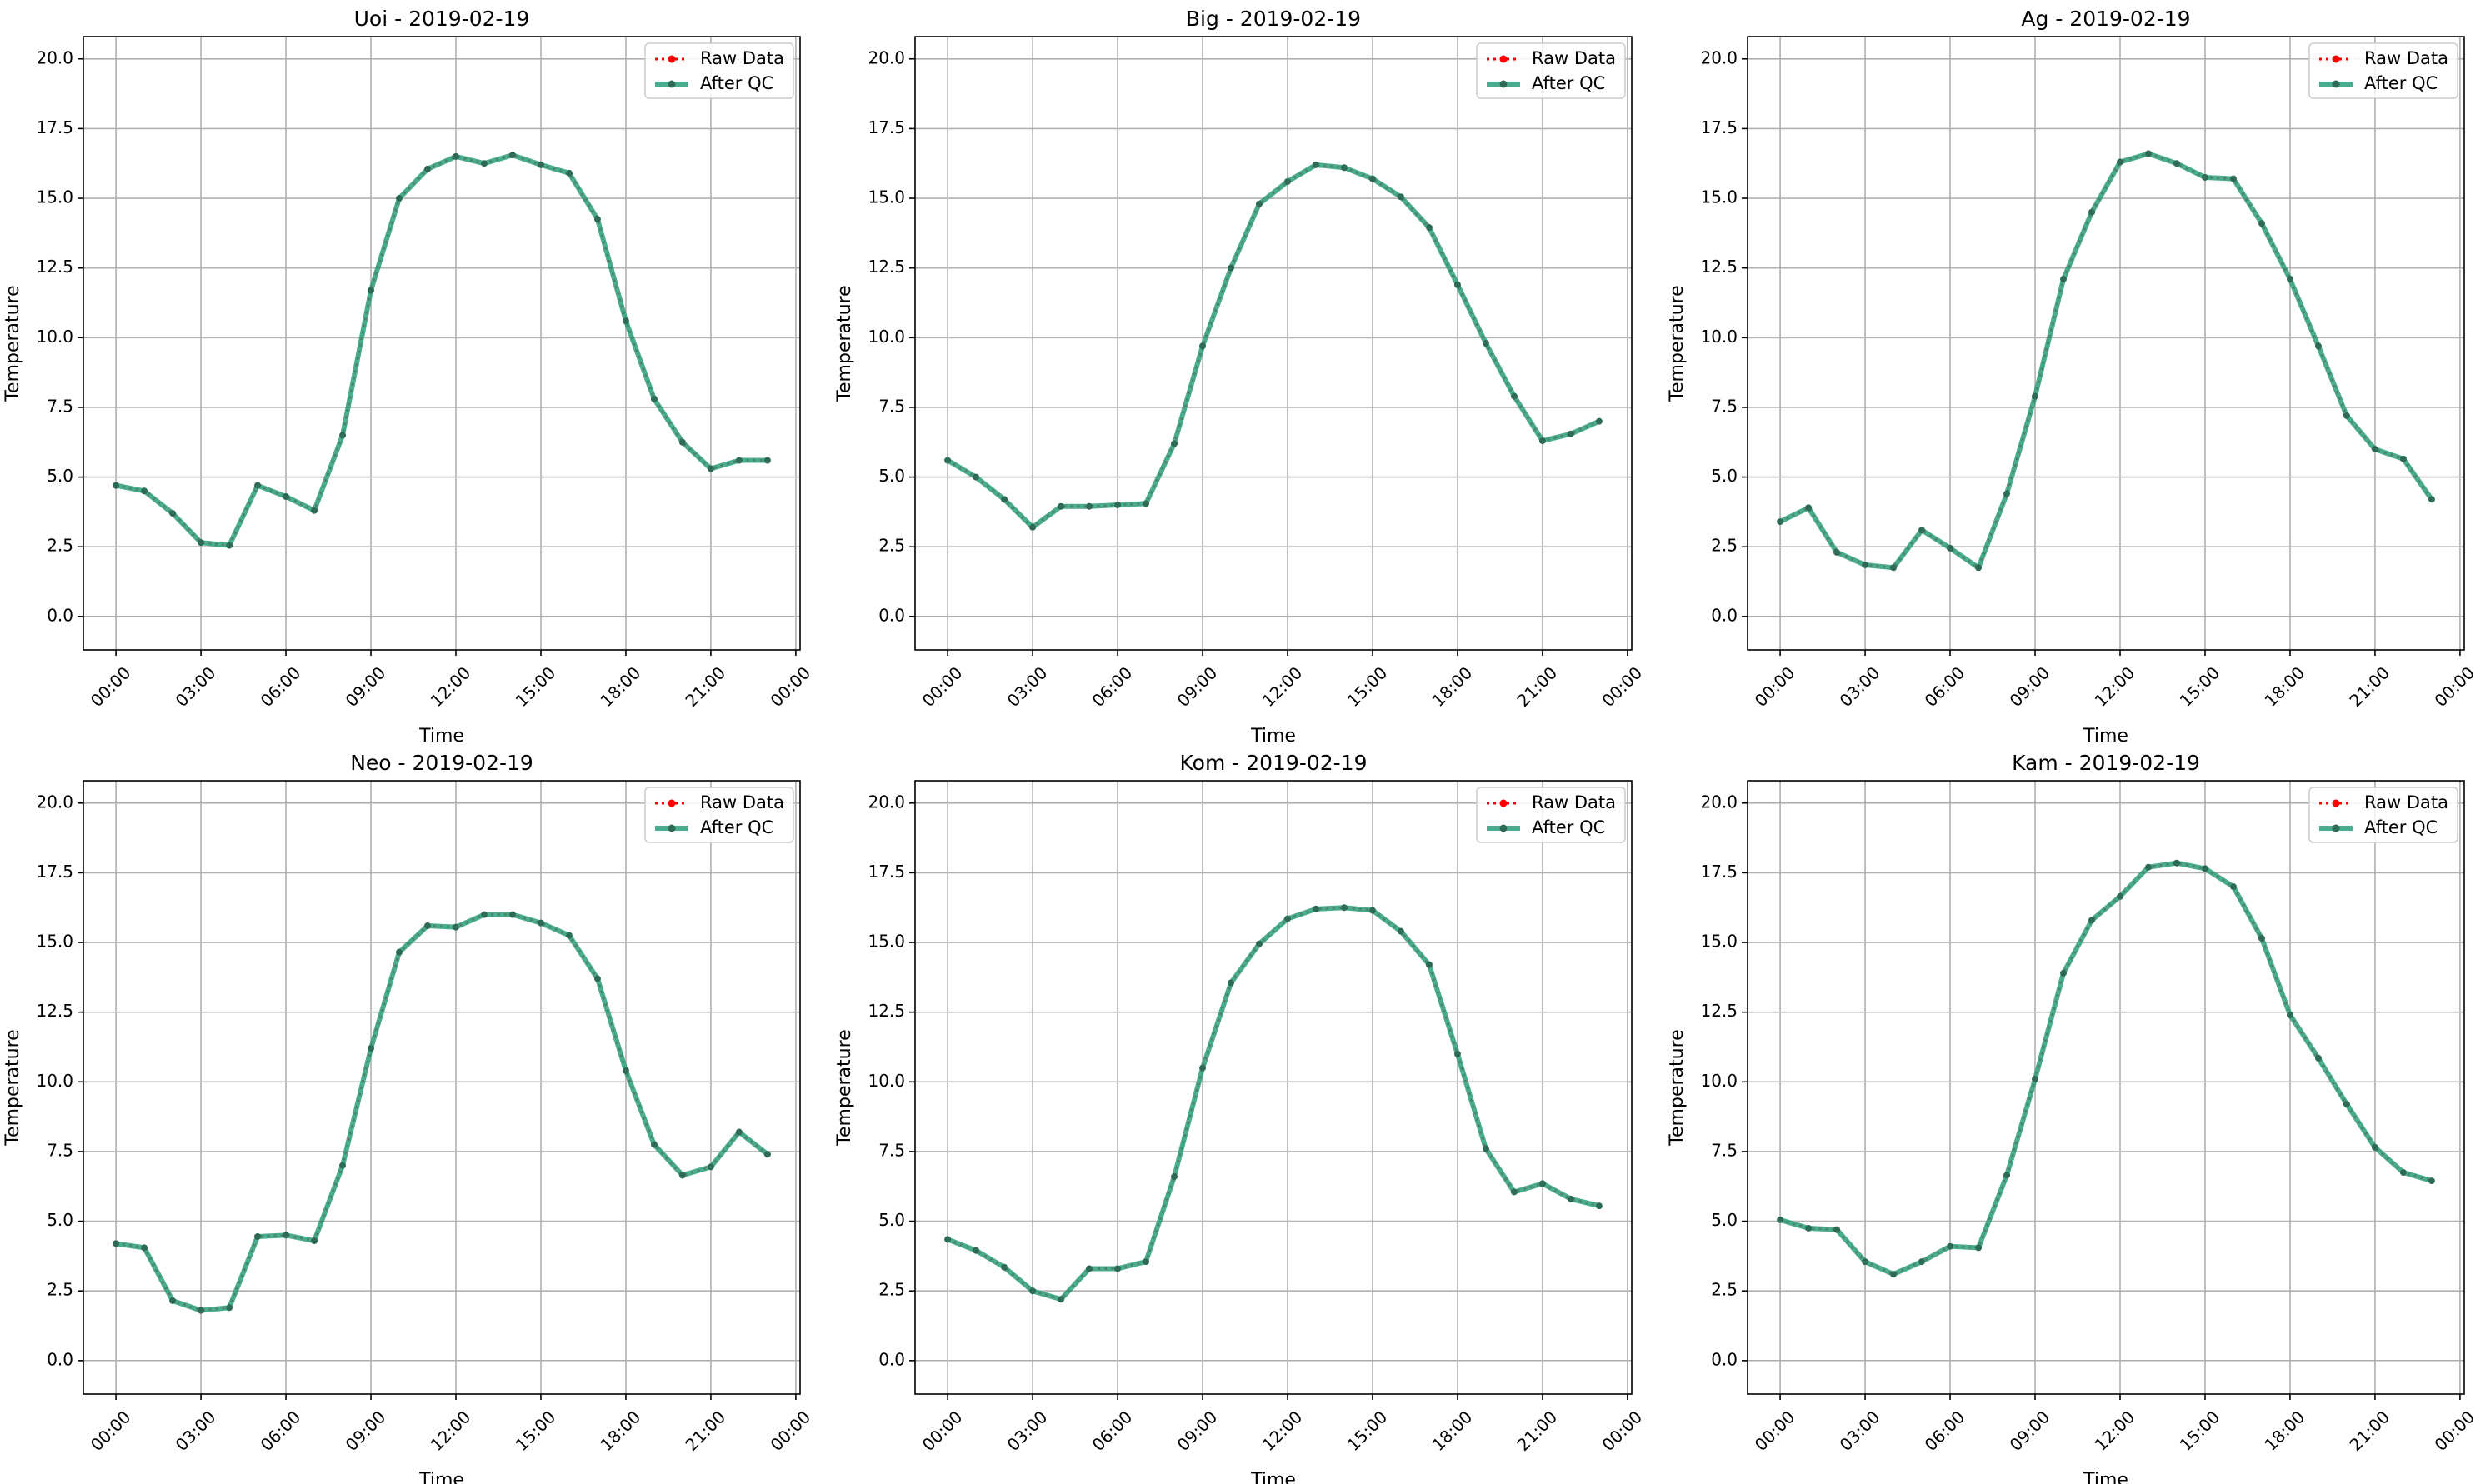 The image size is (2486, 1484). What do you see at coordinates (281, 1431) in the screenshot?
I see `x-tick-label: 06:00` at bounding box center [281, 1431].